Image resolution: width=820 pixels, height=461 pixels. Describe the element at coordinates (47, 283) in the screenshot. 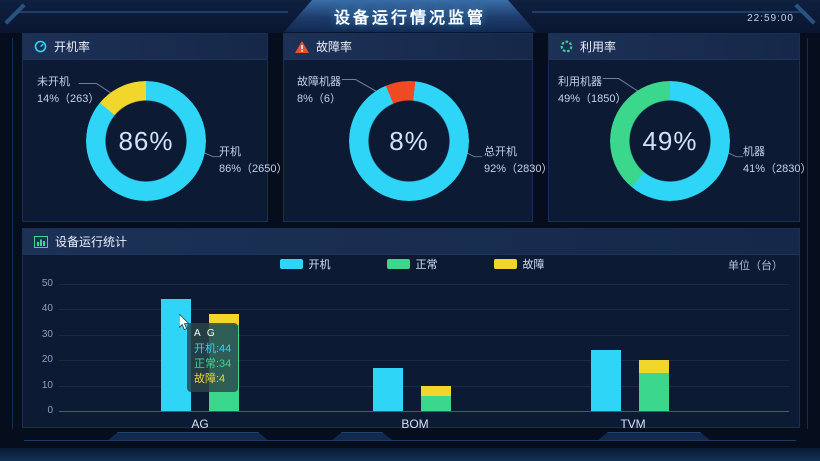

I see `y-axis-label: 50` at that location.